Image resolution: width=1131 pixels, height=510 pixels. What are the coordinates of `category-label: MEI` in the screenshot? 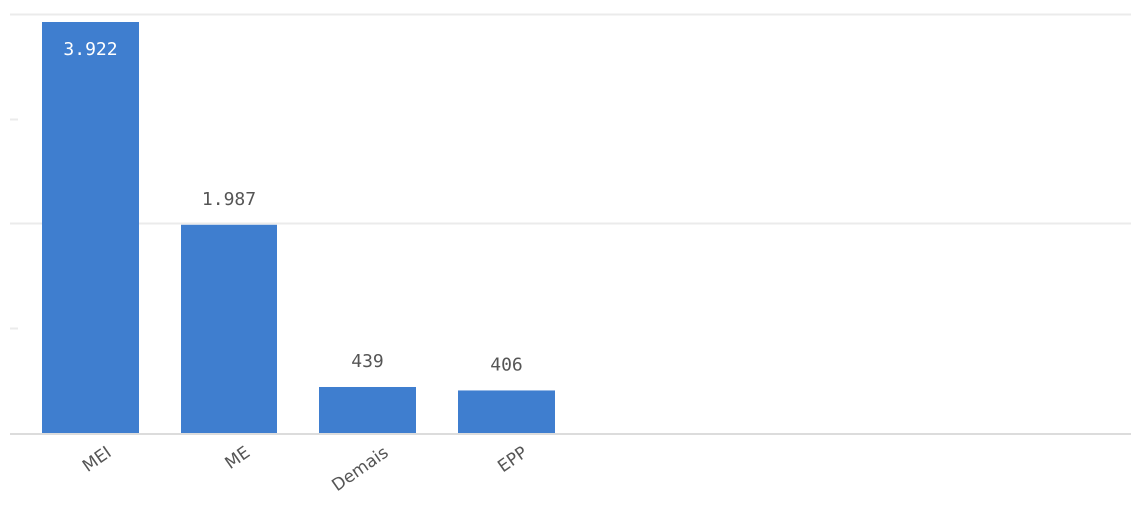 It's located at (97, 460).